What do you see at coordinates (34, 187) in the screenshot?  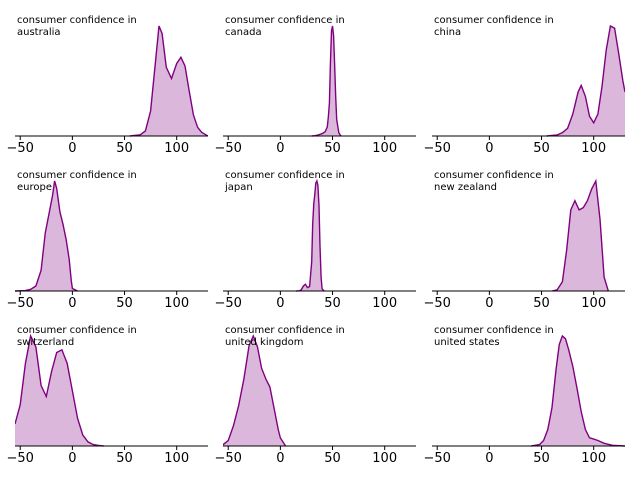 I see `panel-title-line: europe` at bounding box center [34, 187].